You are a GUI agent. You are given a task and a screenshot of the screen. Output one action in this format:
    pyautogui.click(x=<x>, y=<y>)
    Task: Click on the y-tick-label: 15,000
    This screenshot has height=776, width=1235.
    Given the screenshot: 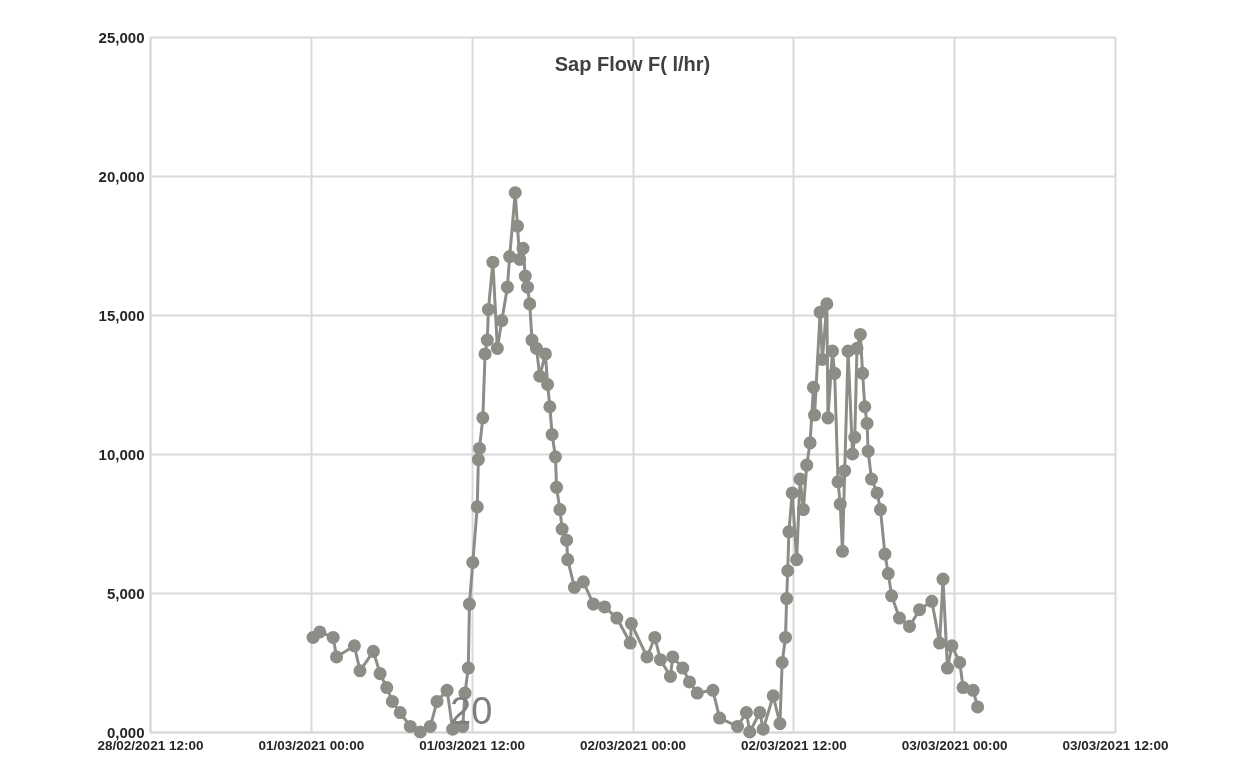 What is the action you would take?
    pyautogui.click(x=121, y=315)
    